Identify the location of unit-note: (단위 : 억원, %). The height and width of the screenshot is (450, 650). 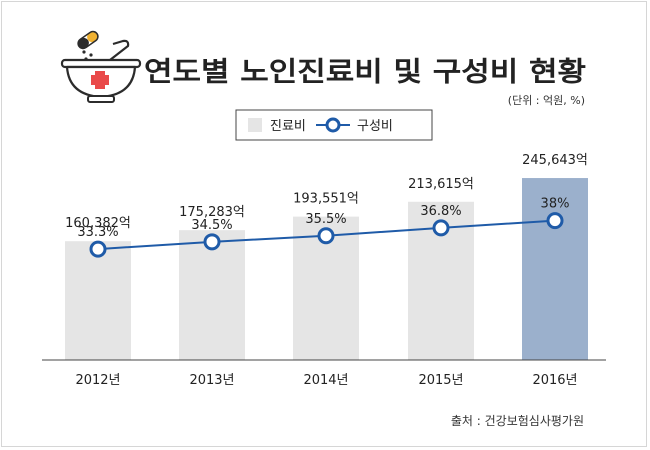
(546, 100).